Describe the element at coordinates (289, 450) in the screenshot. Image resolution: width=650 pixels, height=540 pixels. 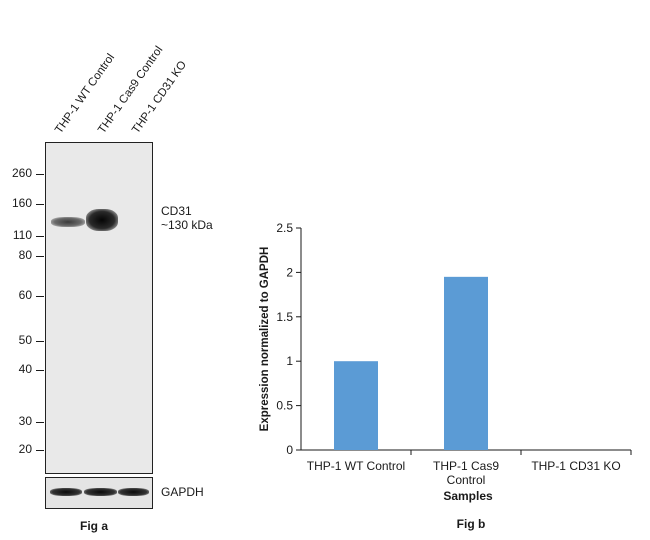
I see `y-tick-label: 0` at that location.